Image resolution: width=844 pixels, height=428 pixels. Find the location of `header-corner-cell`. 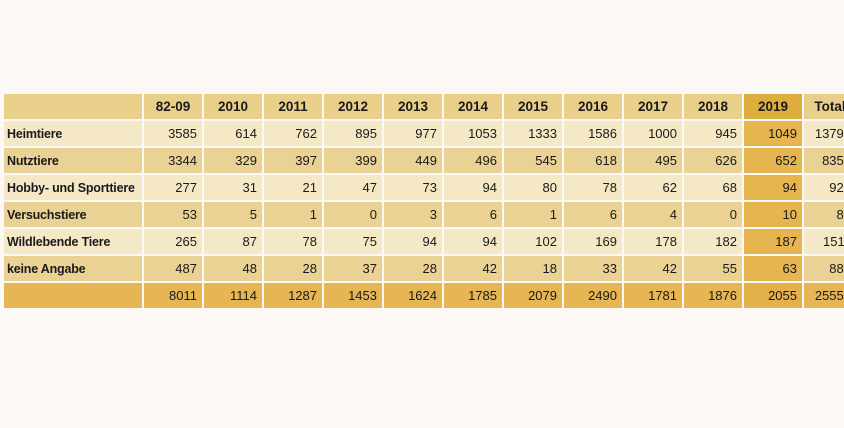

header-corner-cell is located at coordinates (73, 106).